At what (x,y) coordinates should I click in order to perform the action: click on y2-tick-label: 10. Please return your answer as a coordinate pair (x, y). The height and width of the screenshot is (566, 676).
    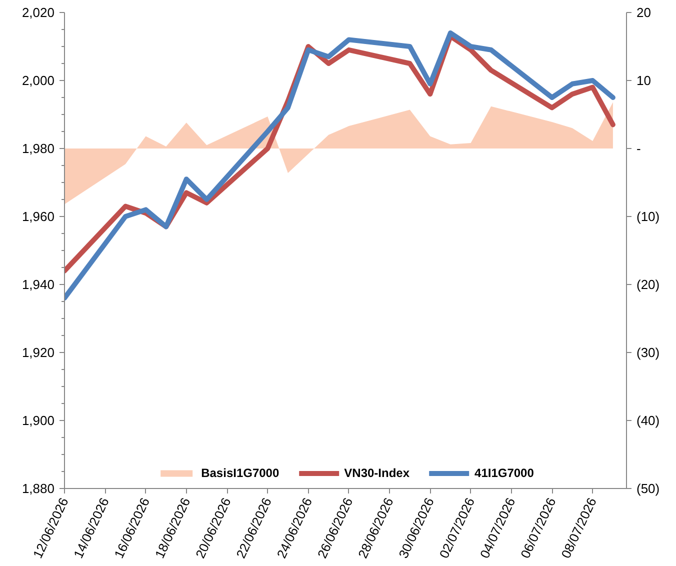
    Looking at the image, I should click on (643, 80).